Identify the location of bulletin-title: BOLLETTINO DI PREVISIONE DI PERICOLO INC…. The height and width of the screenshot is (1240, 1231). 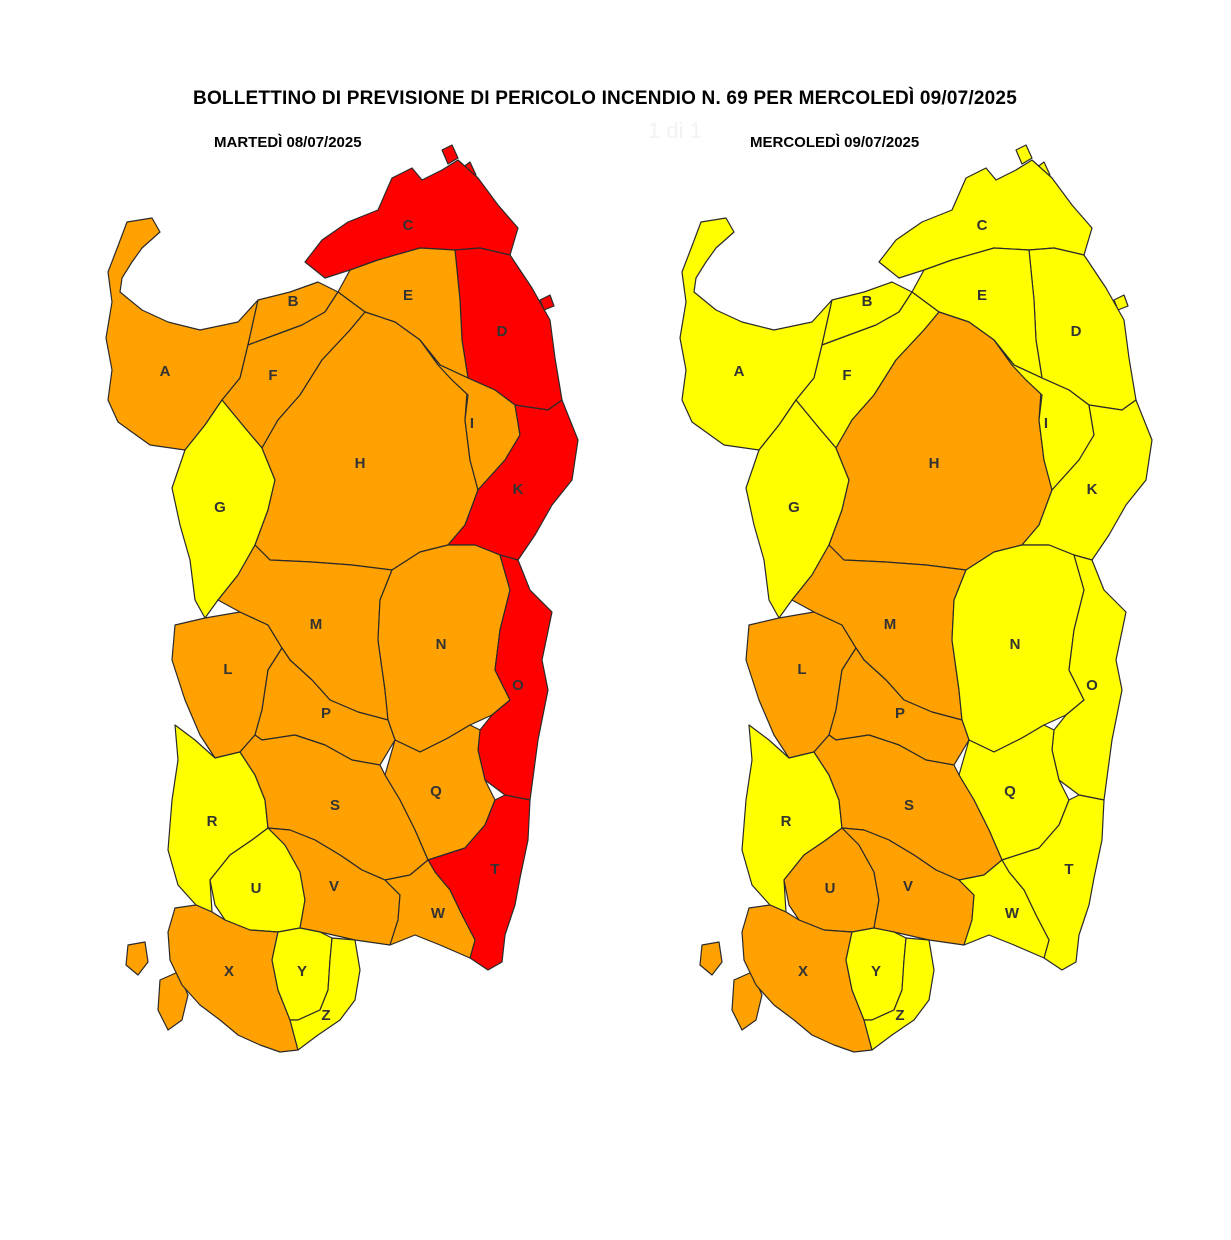
(605, 98).